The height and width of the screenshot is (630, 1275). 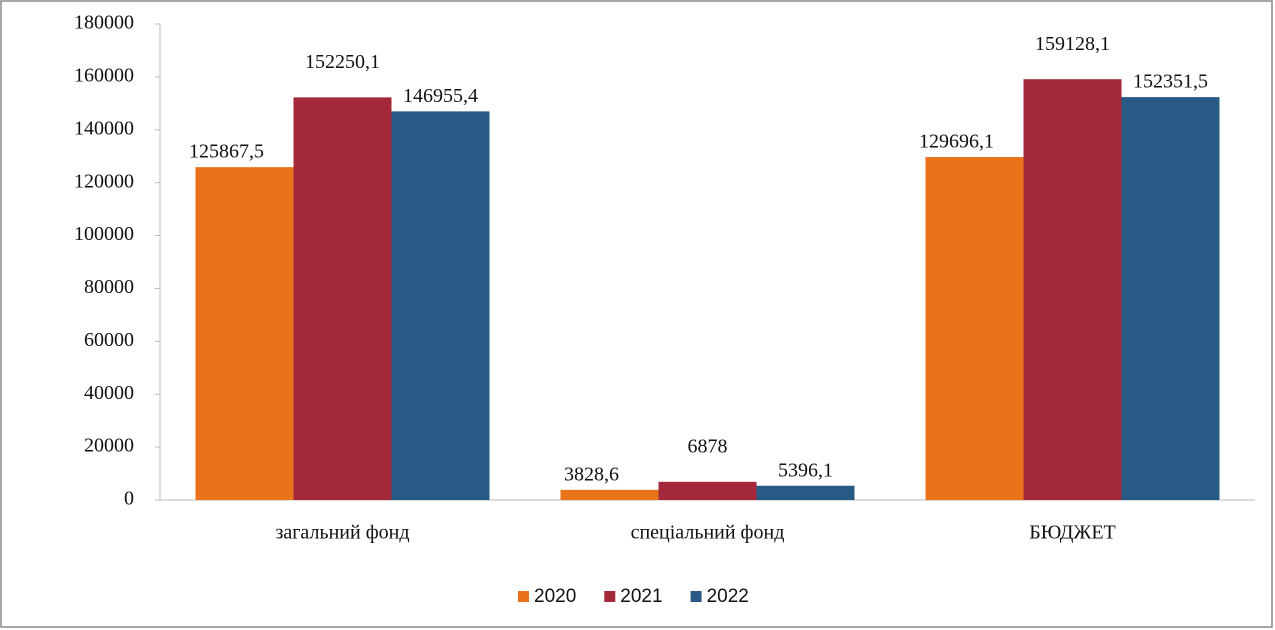 I want to click on legend-label: 2022, so click(x=728, y=596).